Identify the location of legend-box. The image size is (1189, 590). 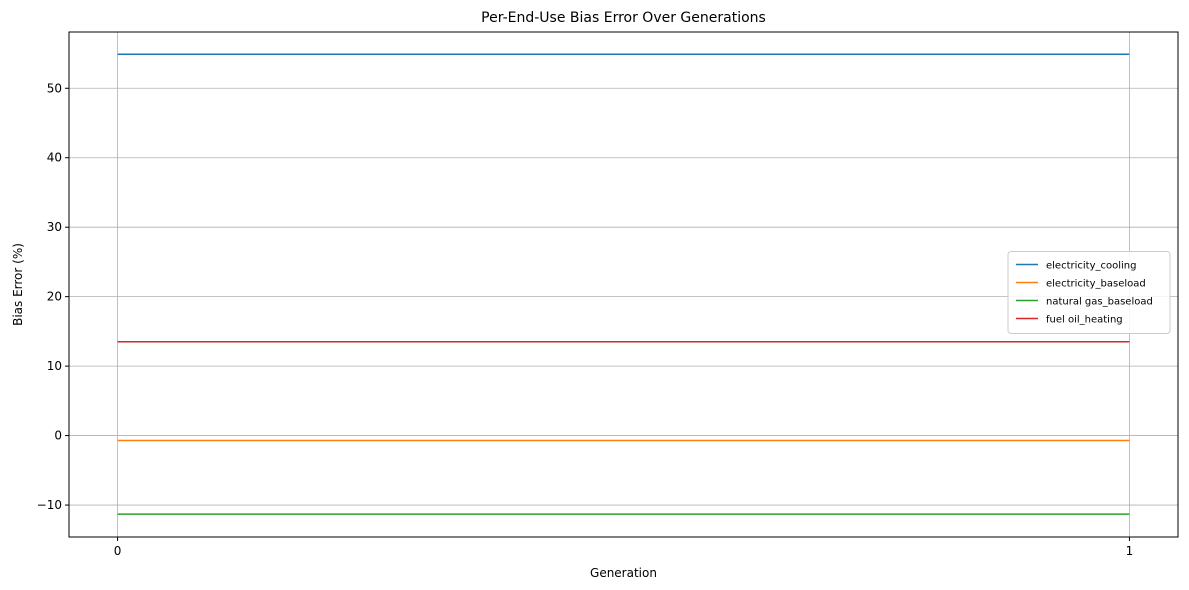
(1089, 292).